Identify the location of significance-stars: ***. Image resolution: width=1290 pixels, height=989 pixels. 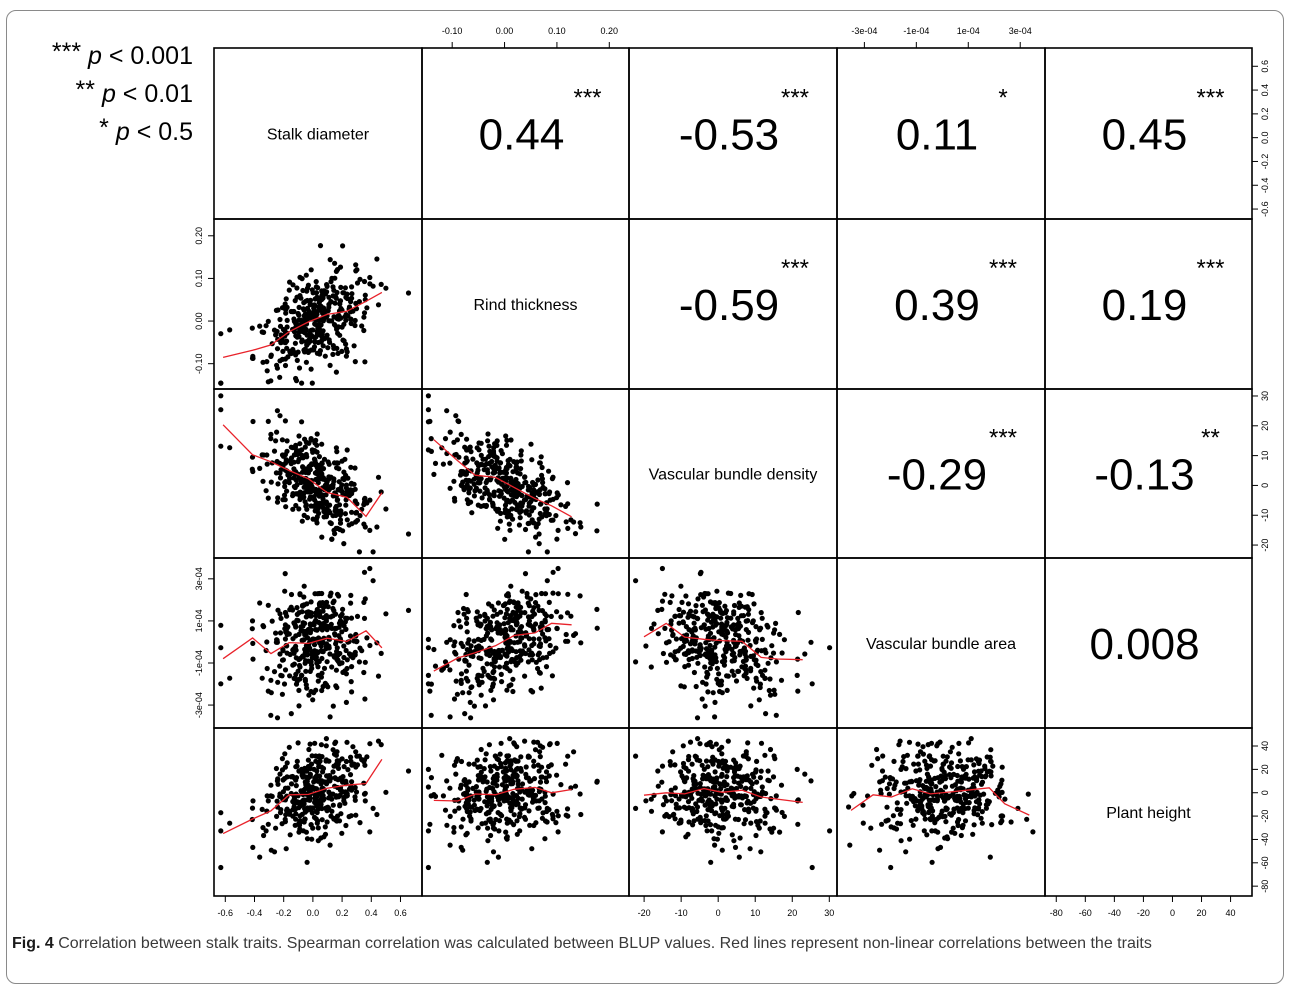
(587, 98).